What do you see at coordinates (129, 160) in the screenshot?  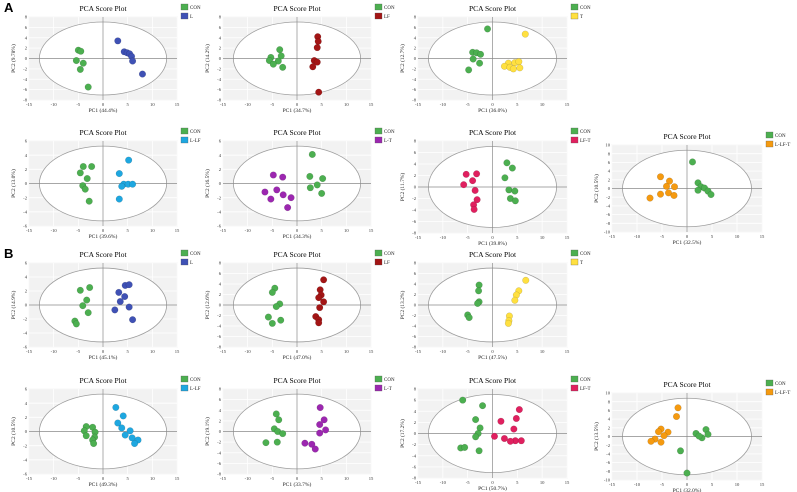 I see `data-point-l-lf` at bounding box center [129, 160].